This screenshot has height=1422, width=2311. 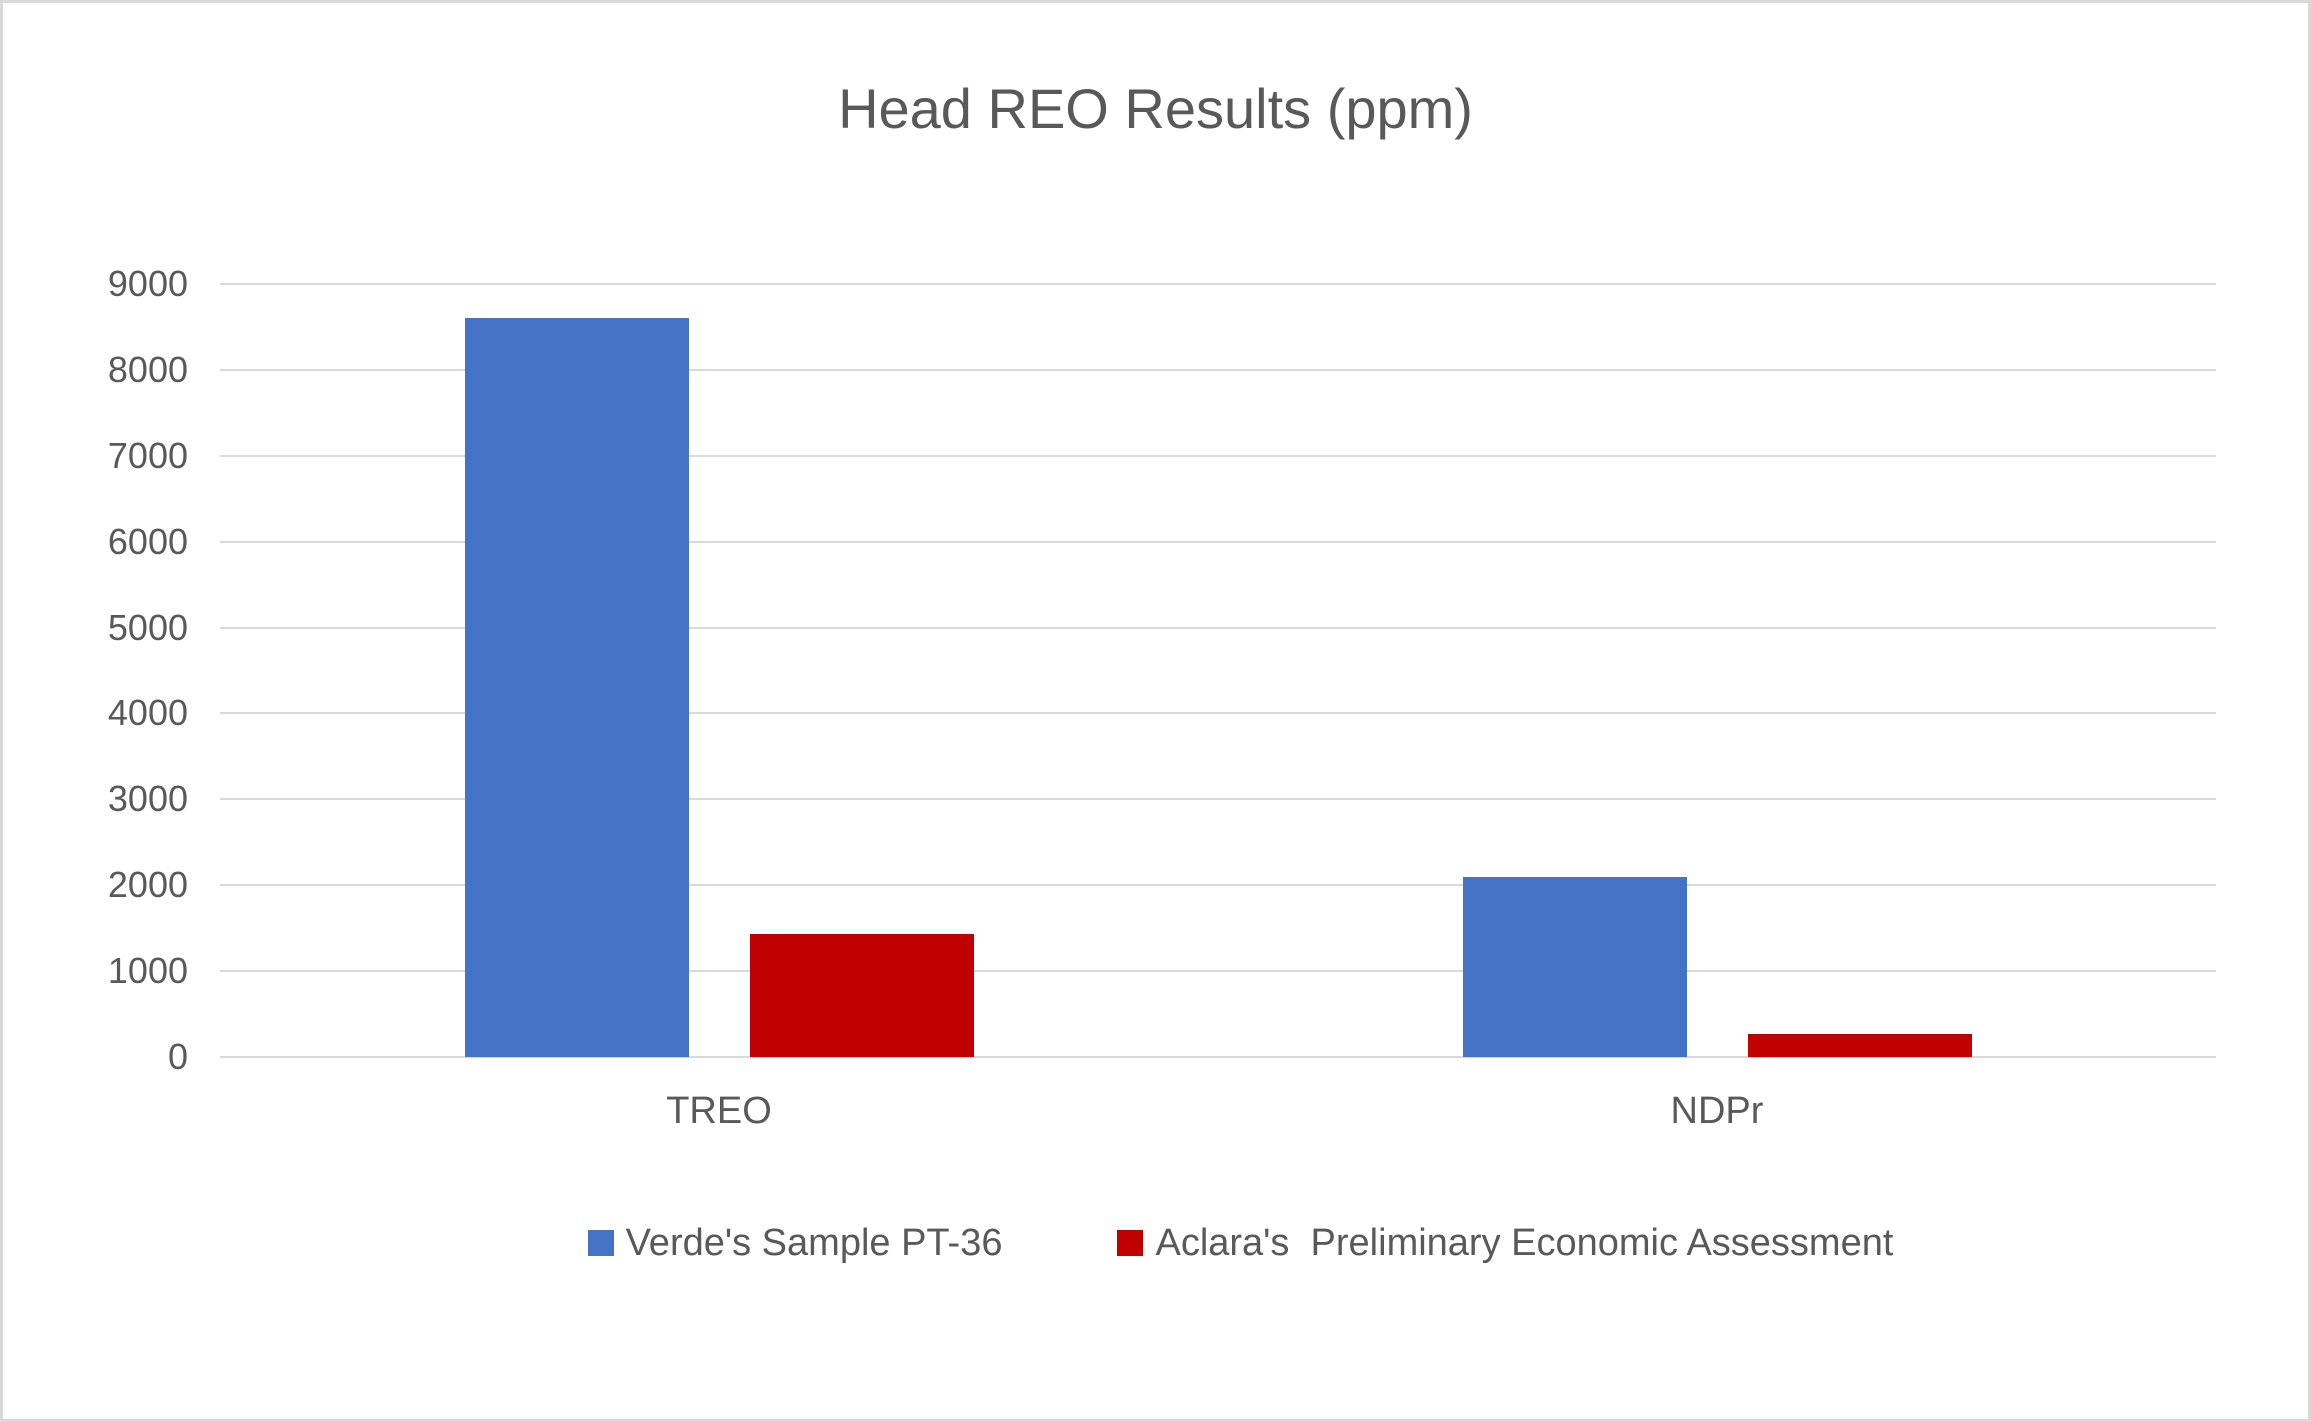 I want to click on legend-label-1: Aclara's Preliminary Economic Assessment, so click(x=1524, y=1243).